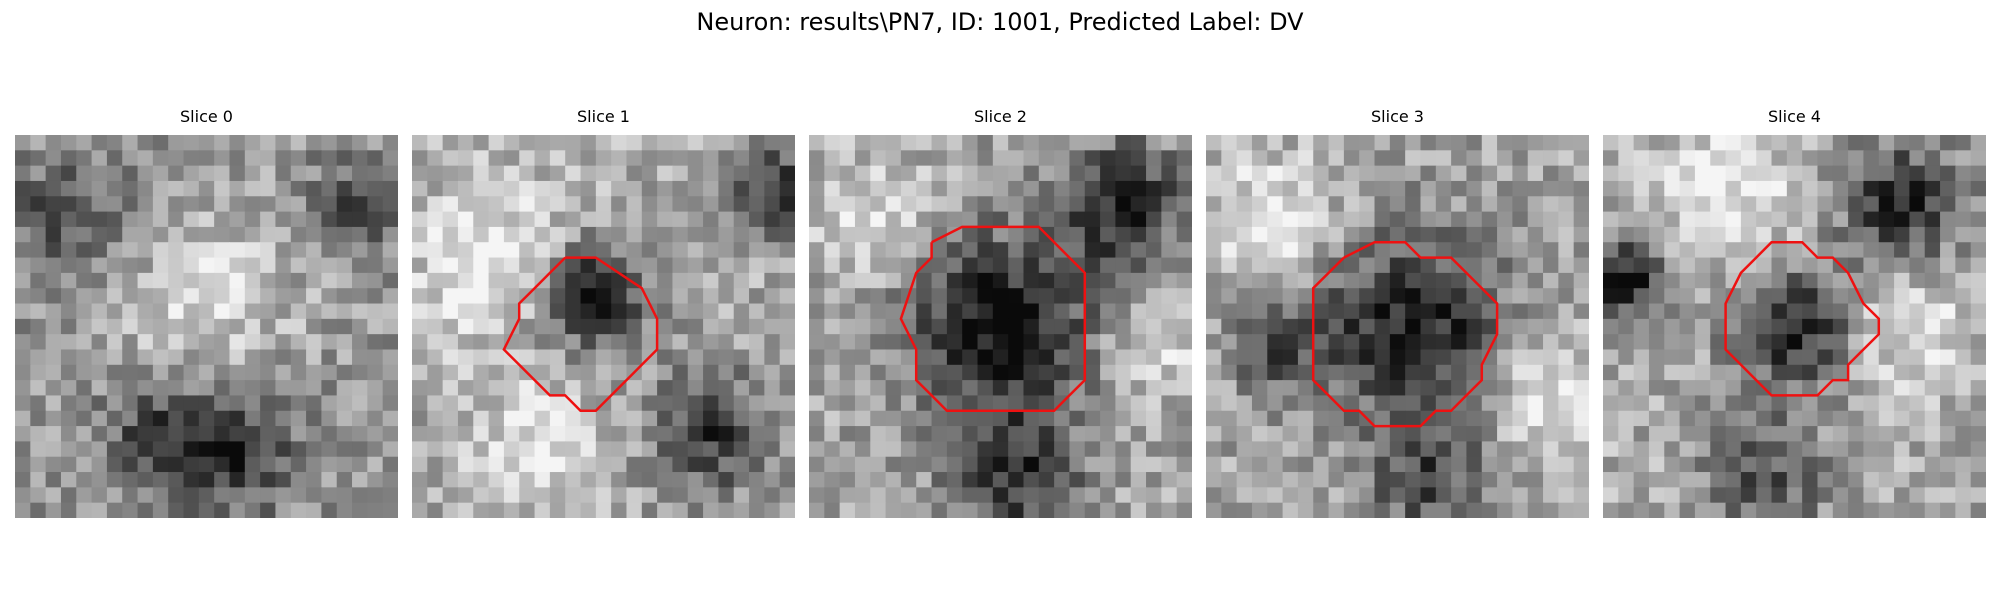  I want to click on slice-panel-4: Slice 4, so click(1794, 312).